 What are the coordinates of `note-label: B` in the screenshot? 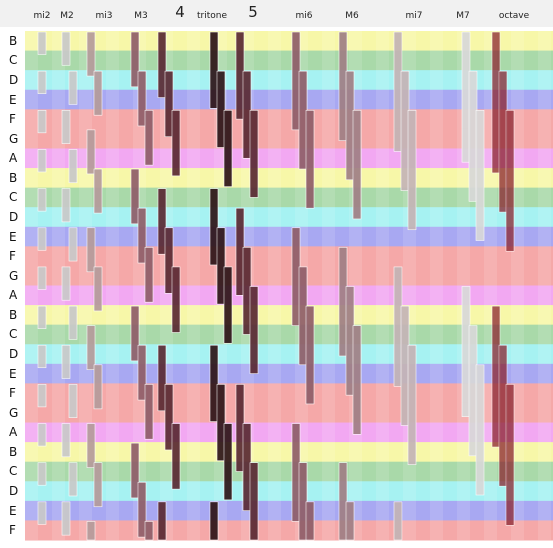 It's located at (13, 451).